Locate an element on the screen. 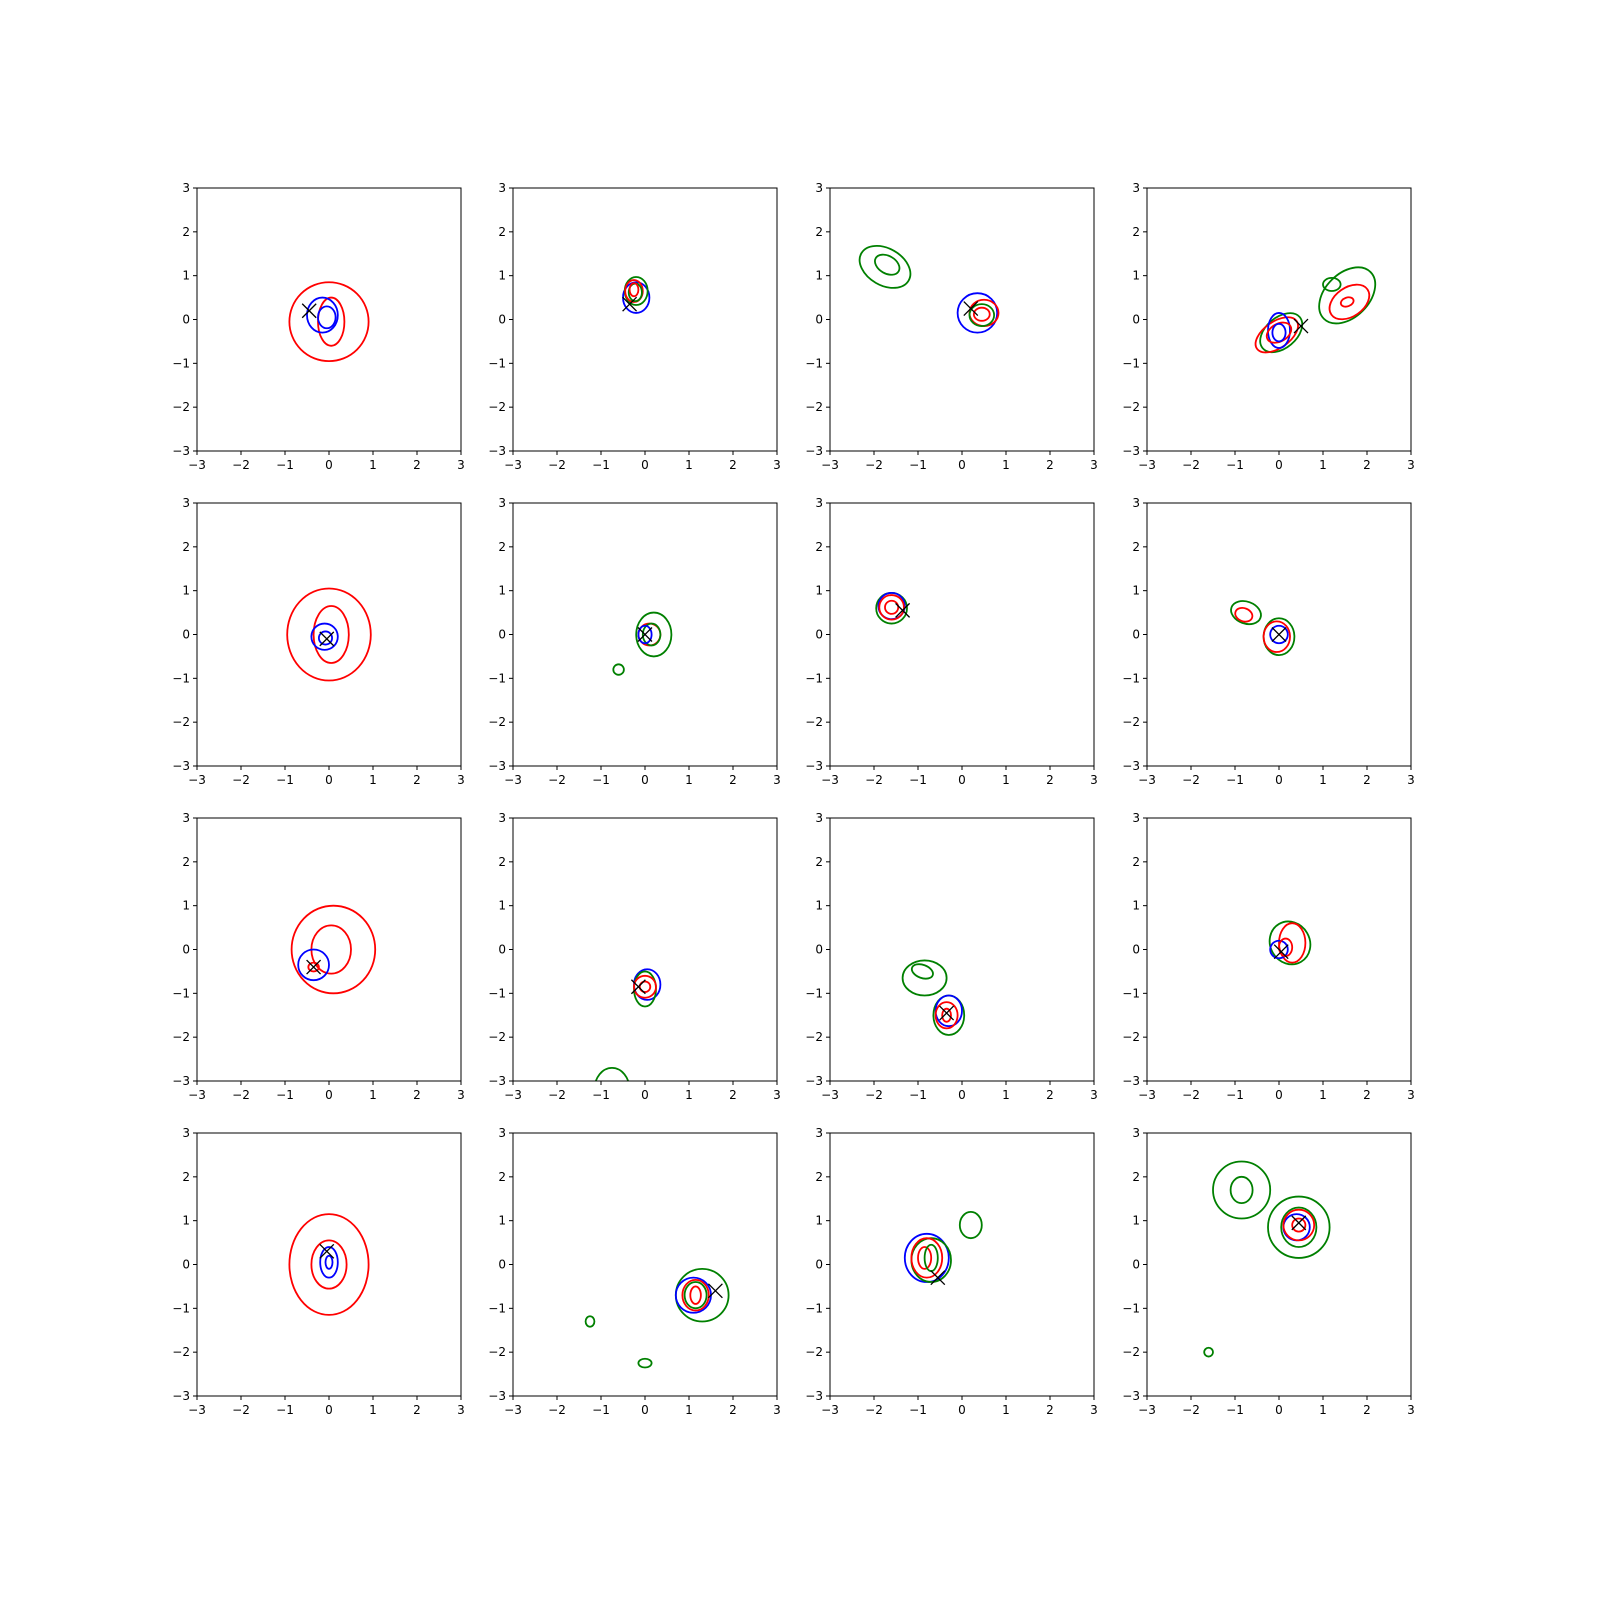 The width and height of the screenshot is (1600, 1600). subplot-9: −3 −2 −1 0 1 2 3 −3 −2 −1 0 1 2 3 is located at coordinates (318, 956).